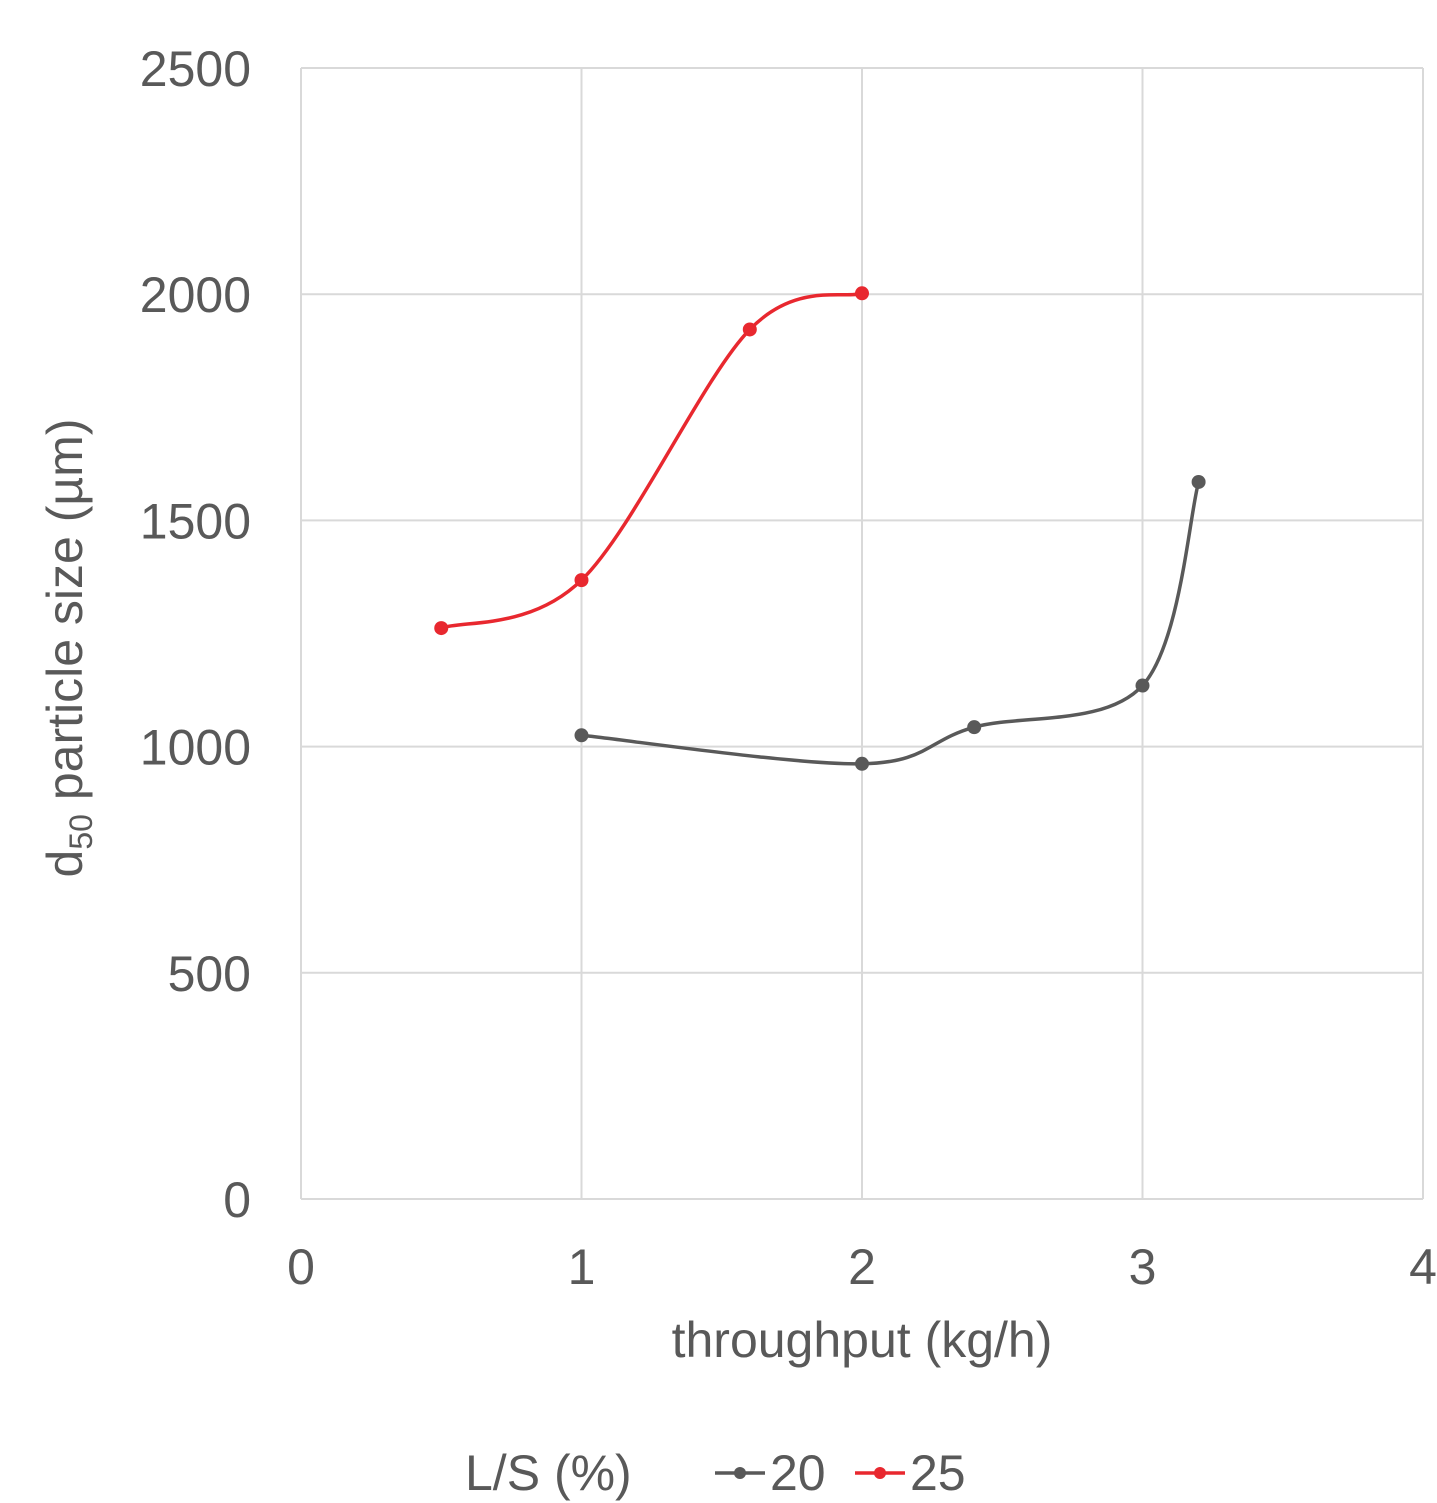 The height and width of the screenshot is (1503, 1437). Describe the element at coordinates (209, 974) in the screenshot. I see `y-tick-label: 500` at that location.